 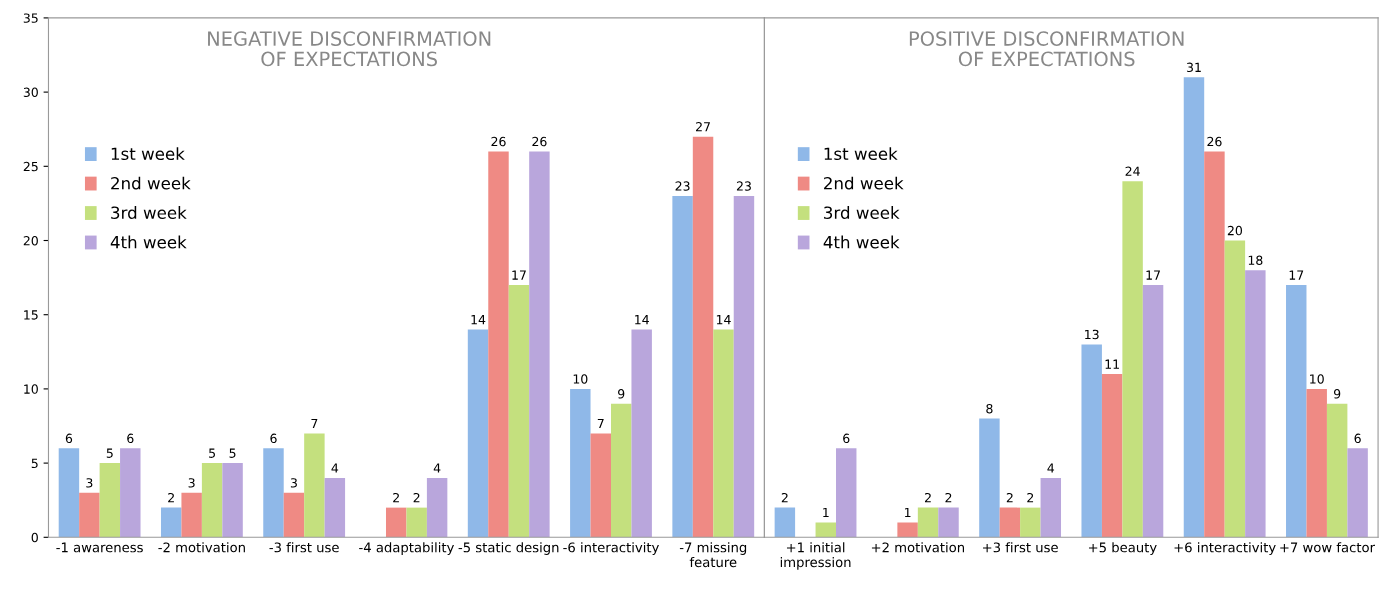 What do you see at coordinates (34, 537) in the screenshot?
I see `y-tick-label: 0` at bounding box center [34, 537].